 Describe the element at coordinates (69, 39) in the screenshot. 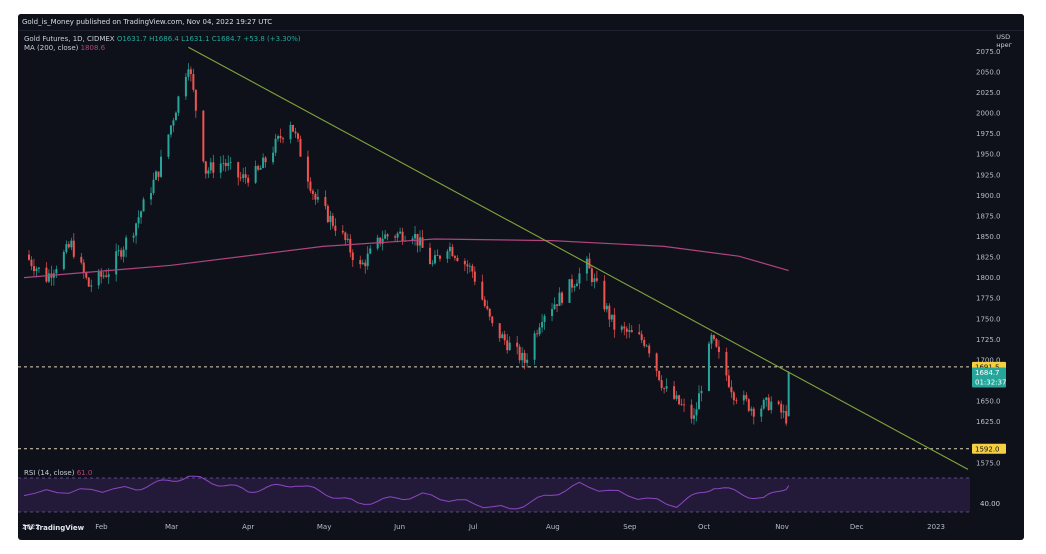

I see `symbol-label: Gold Futures, 1D, CIDMEX` at that location.